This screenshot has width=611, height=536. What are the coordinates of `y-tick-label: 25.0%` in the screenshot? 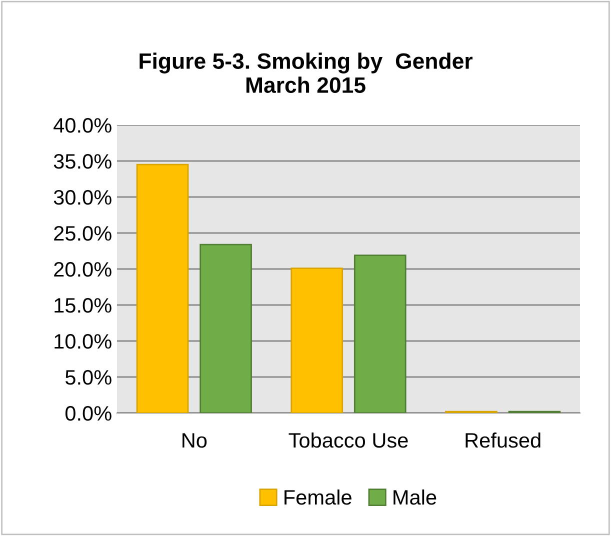 It's located at (83, 233).